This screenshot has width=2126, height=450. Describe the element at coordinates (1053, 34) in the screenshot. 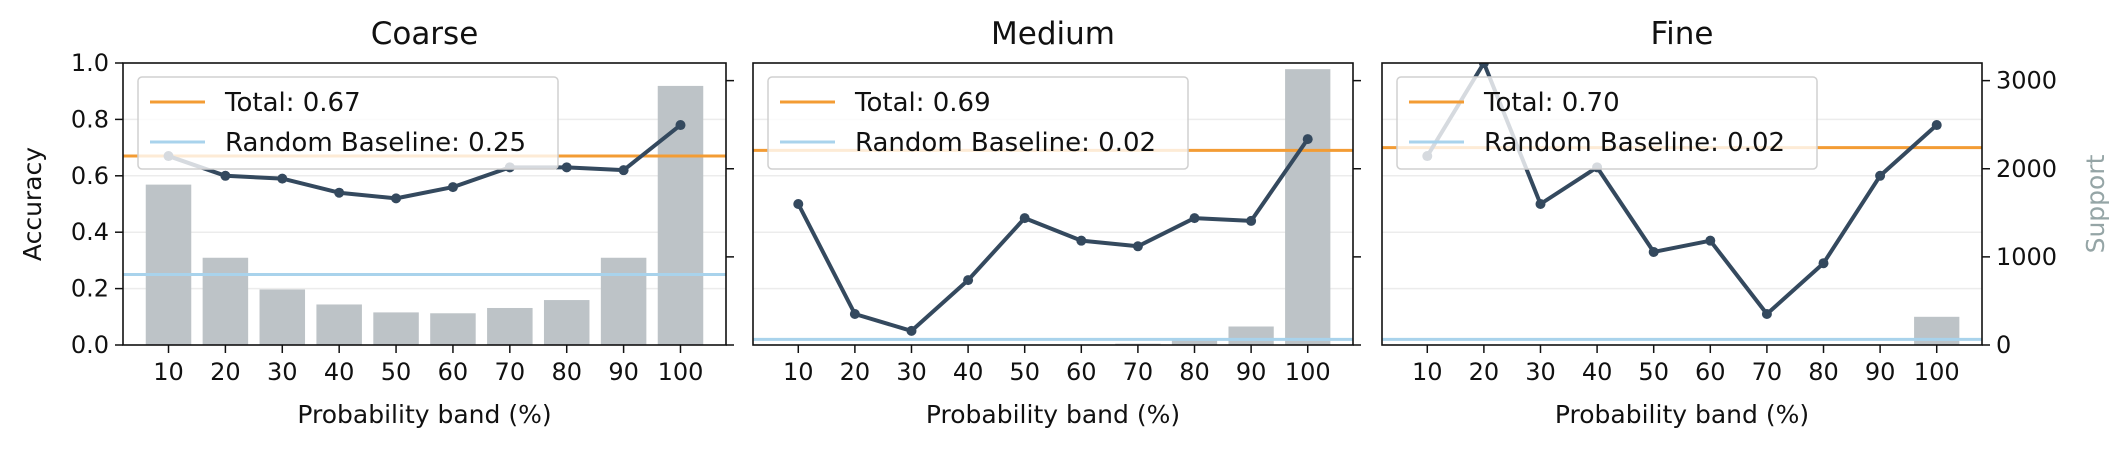

I see `panel-title: Medium` at that location.